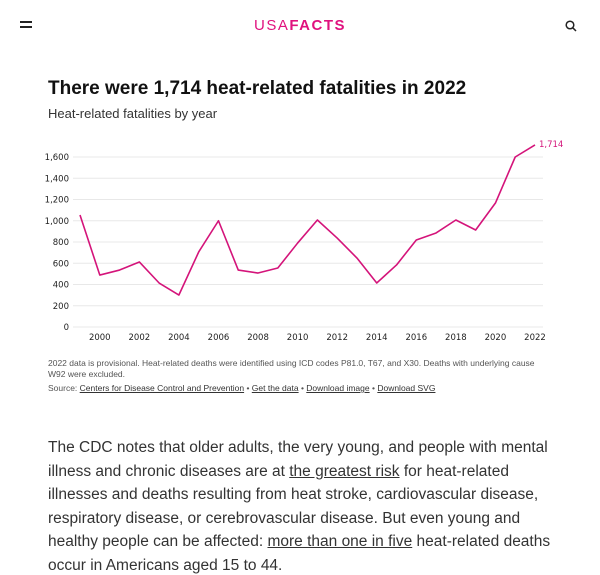 This screenshot has height=575, width=600. I want to click on logo-light: USA, so click(271, 25).